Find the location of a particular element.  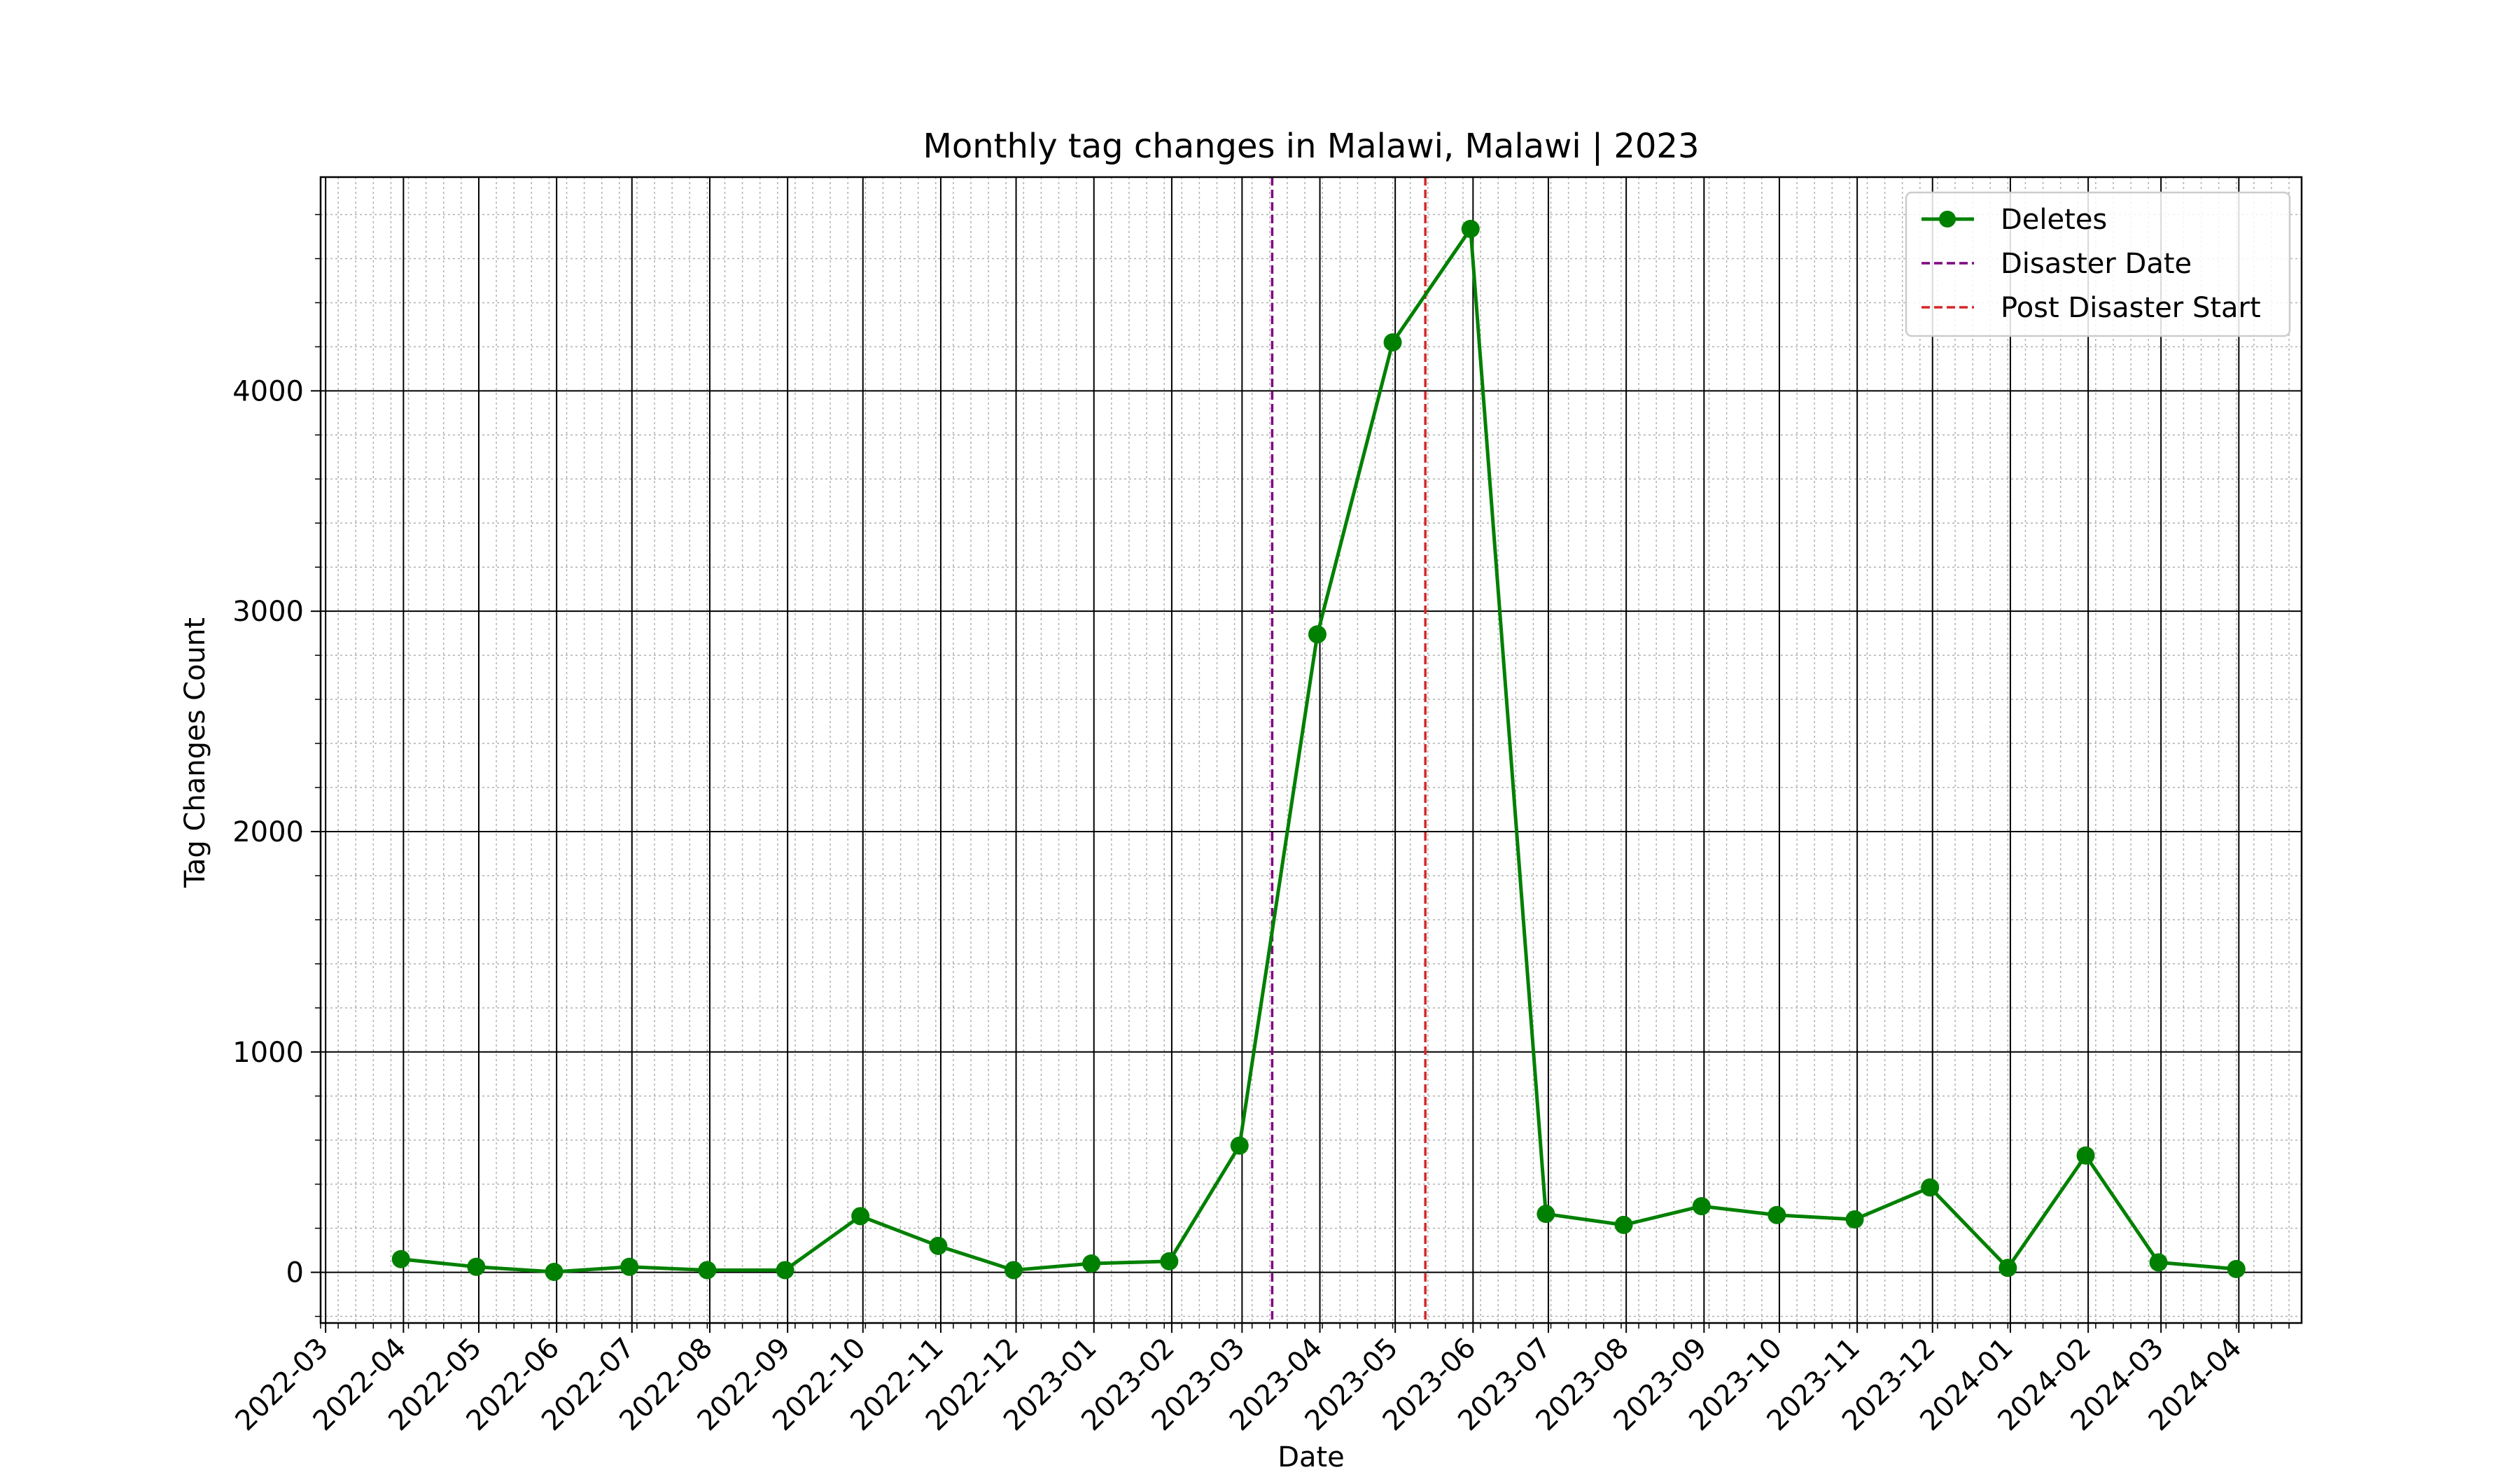

y-tick-label: 4000 is located at coordinates (268, 391).